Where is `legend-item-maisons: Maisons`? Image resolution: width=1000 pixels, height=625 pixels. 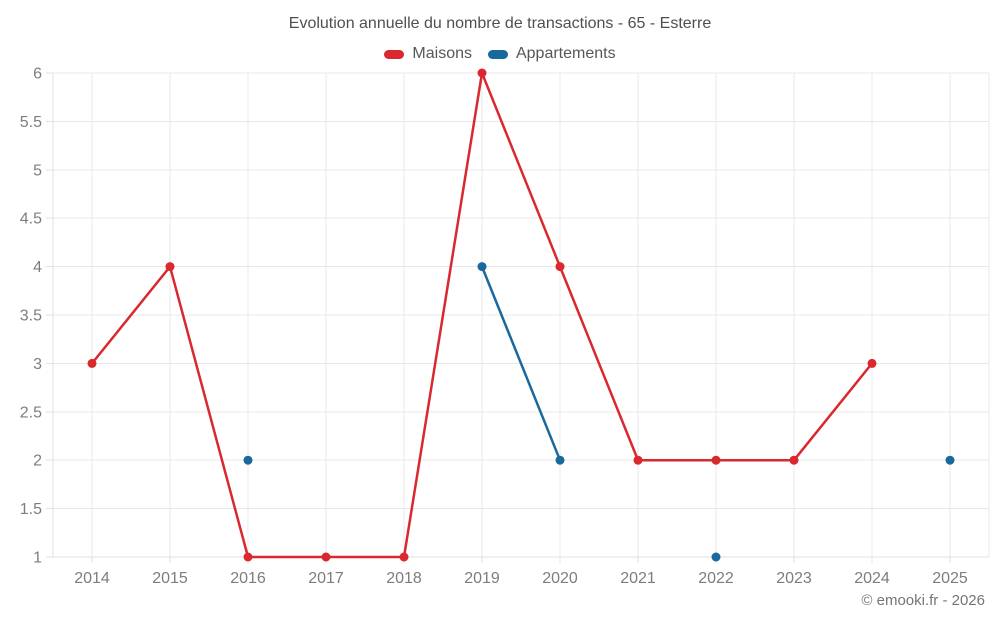 legend-item-maisons: Maisons is located at coordinates (428, 54).